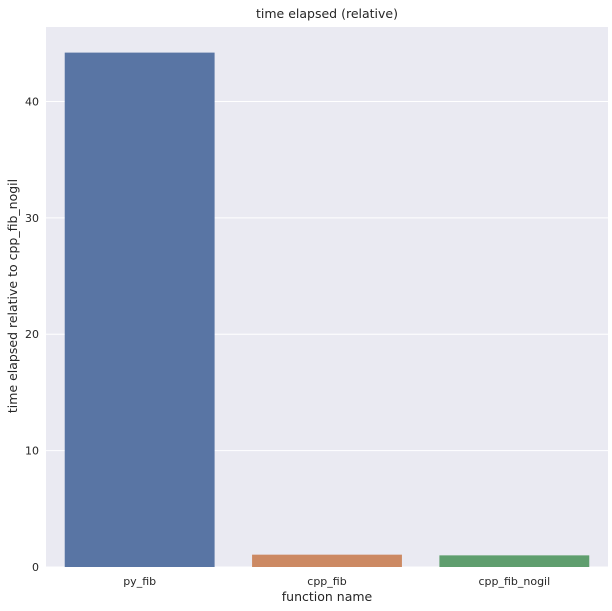 The width and height of the screenshot is (612, 611). Describe the element at coordinates (32, 451) in the screenshot. I see `y-tick-label: 10` at that location.